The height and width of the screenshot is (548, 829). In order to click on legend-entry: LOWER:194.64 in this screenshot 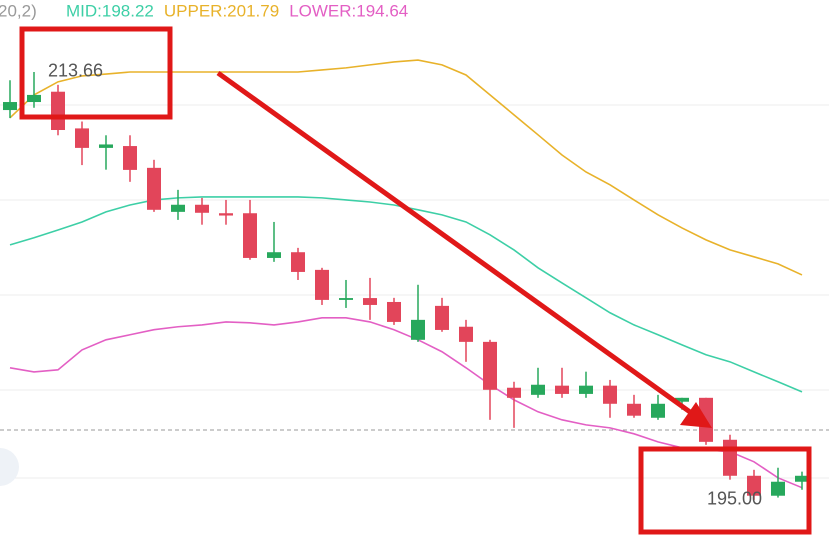, I will do `click(348, 10)`.